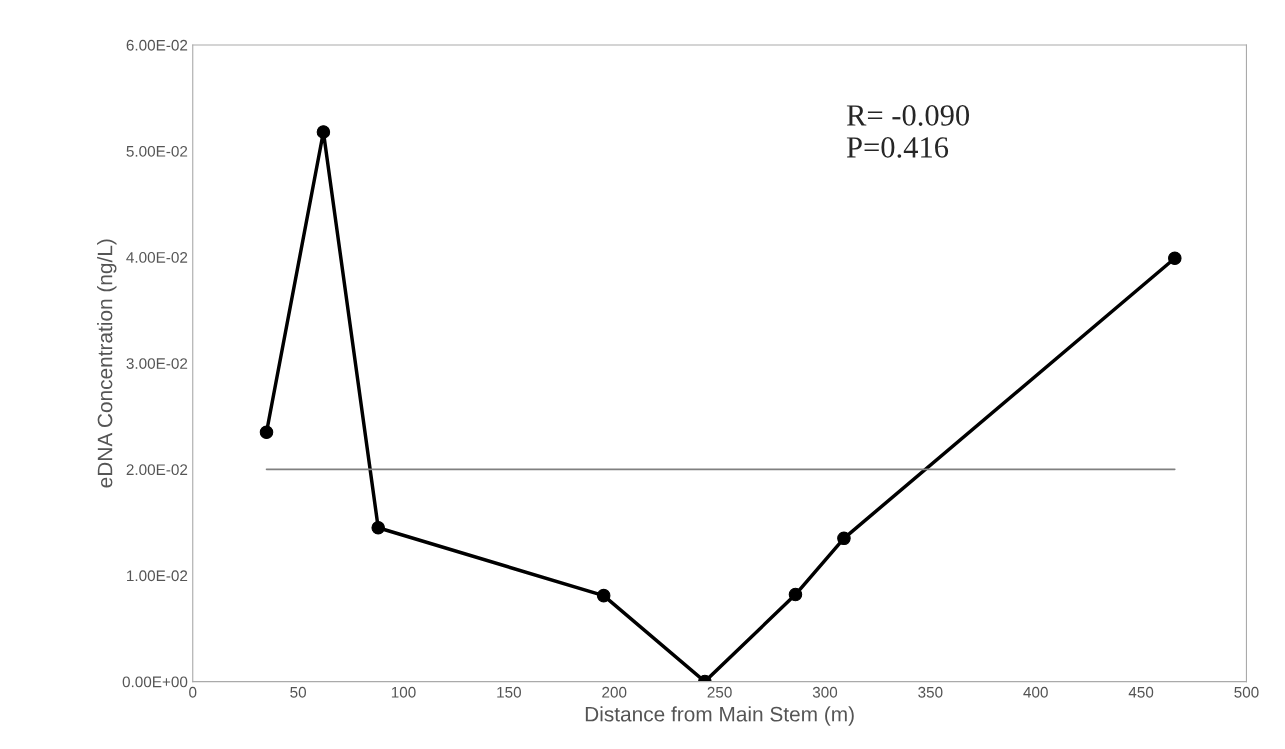 This screenshot has width=1285, height=749. Describe the element at coordinates (719, 716) in the screenshot. I see `x-axis-title: Distance from Main Stem (m)` at that location.